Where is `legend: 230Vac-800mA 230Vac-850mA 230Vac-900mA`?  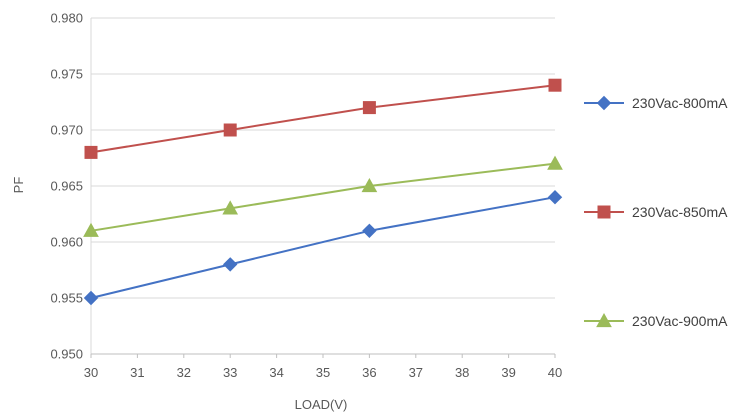
legend: 230Vac-800mA 230Vac-850mA 230Vac-900mA is located at coordinates (656, 212).